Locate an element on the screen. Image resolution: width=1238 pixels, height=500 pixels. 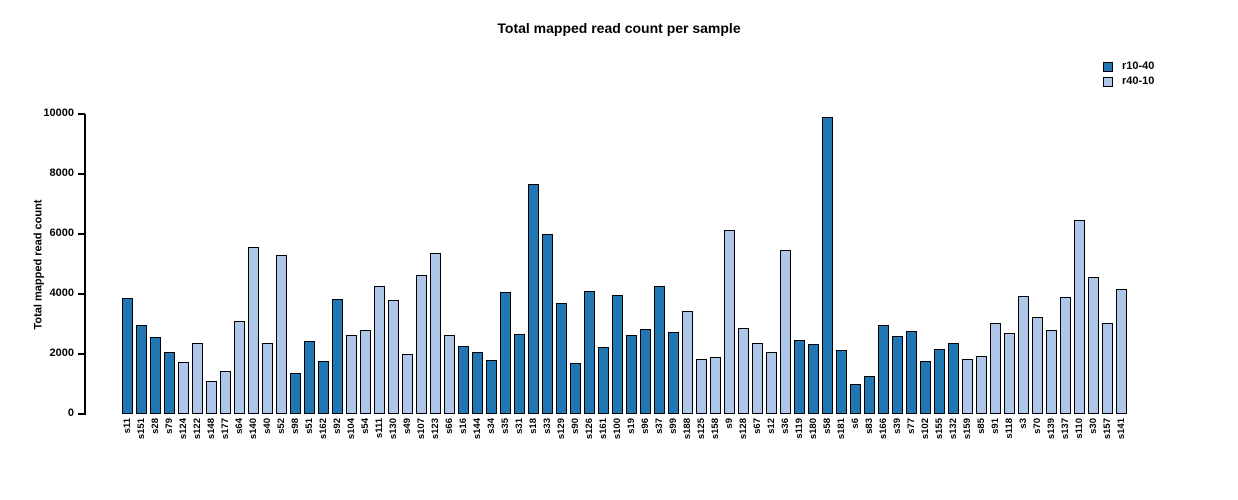
x-axis-label-s33: s33 is located at coordinates (547, 426).